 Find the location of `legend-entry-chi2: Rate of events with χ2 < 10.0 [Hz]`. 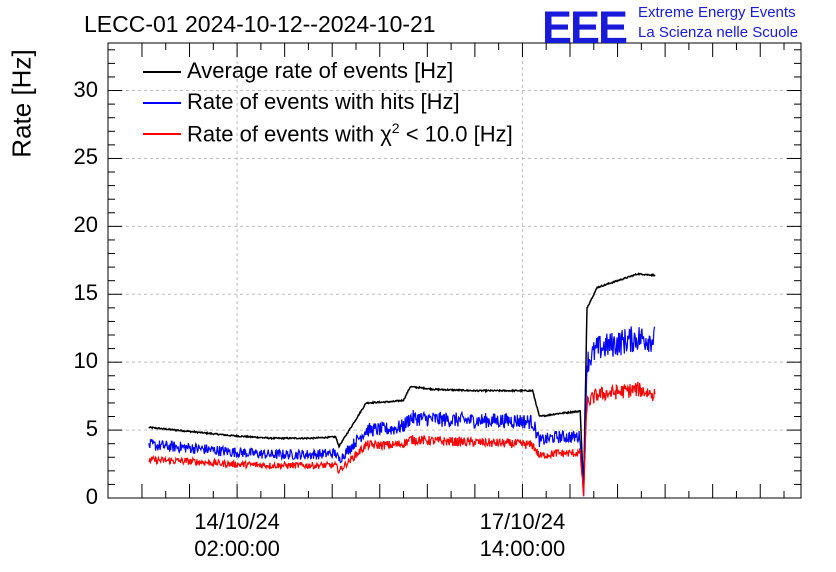

legend-entry-chi2: Rate of events with χ2 < 10.0 [Hz] is located at coordinates (350, 133).